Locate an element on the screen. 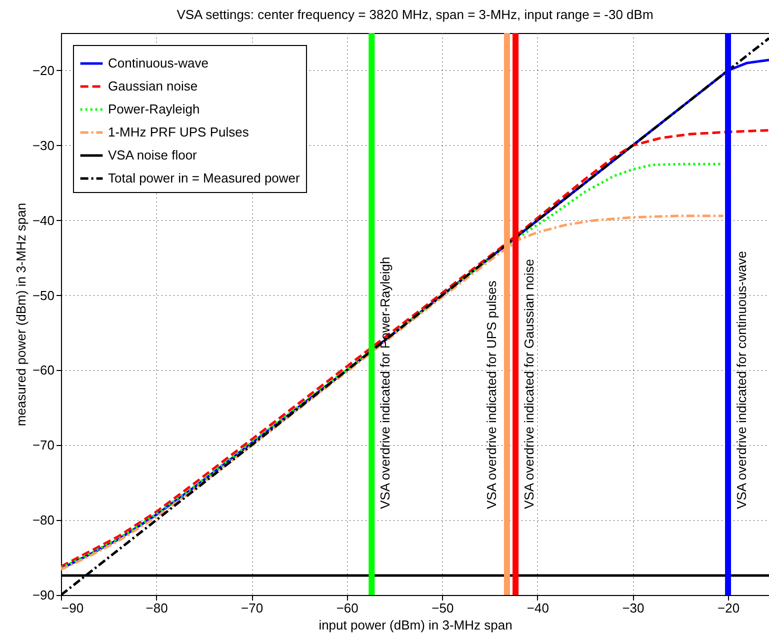 The height and width of the screenshot is (643, 769). y-tick-label: −90 is located at coordinates (43, 595).